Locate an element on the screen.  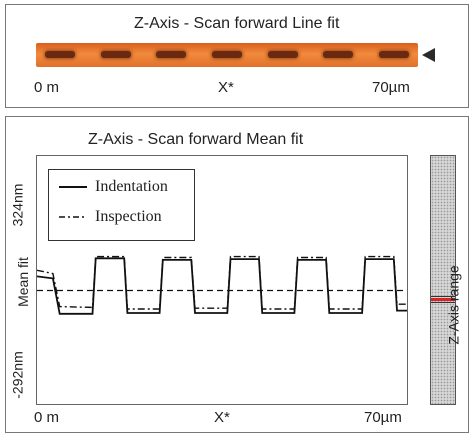
scan-line-strip is located at coordinates (227, 55).